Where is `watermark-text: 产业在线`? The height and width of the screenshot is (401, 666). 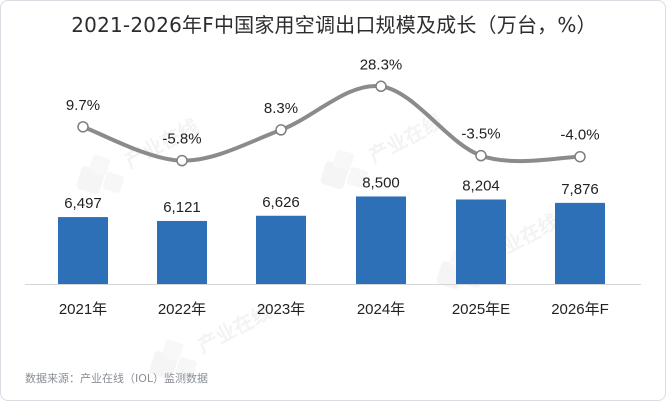
watermark-text: 产业在线 is located at coordinates (406, 138).